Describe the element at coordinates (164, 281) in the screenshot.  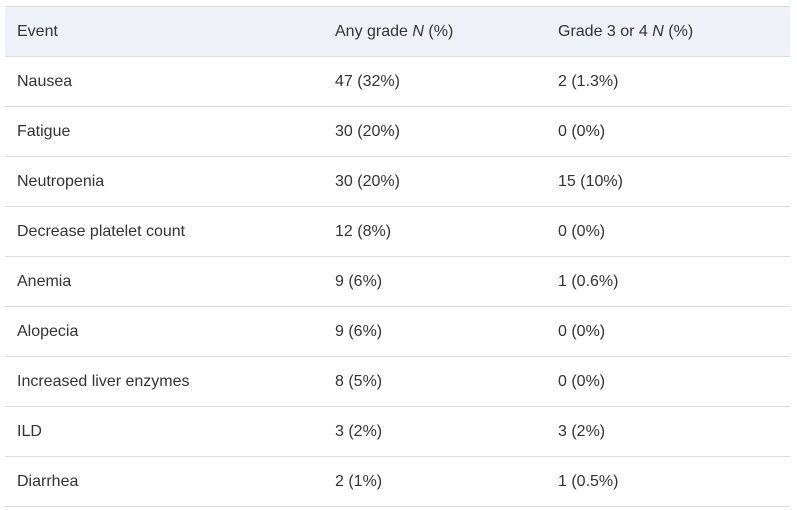
I see `table-cell: Anemia` at that location.